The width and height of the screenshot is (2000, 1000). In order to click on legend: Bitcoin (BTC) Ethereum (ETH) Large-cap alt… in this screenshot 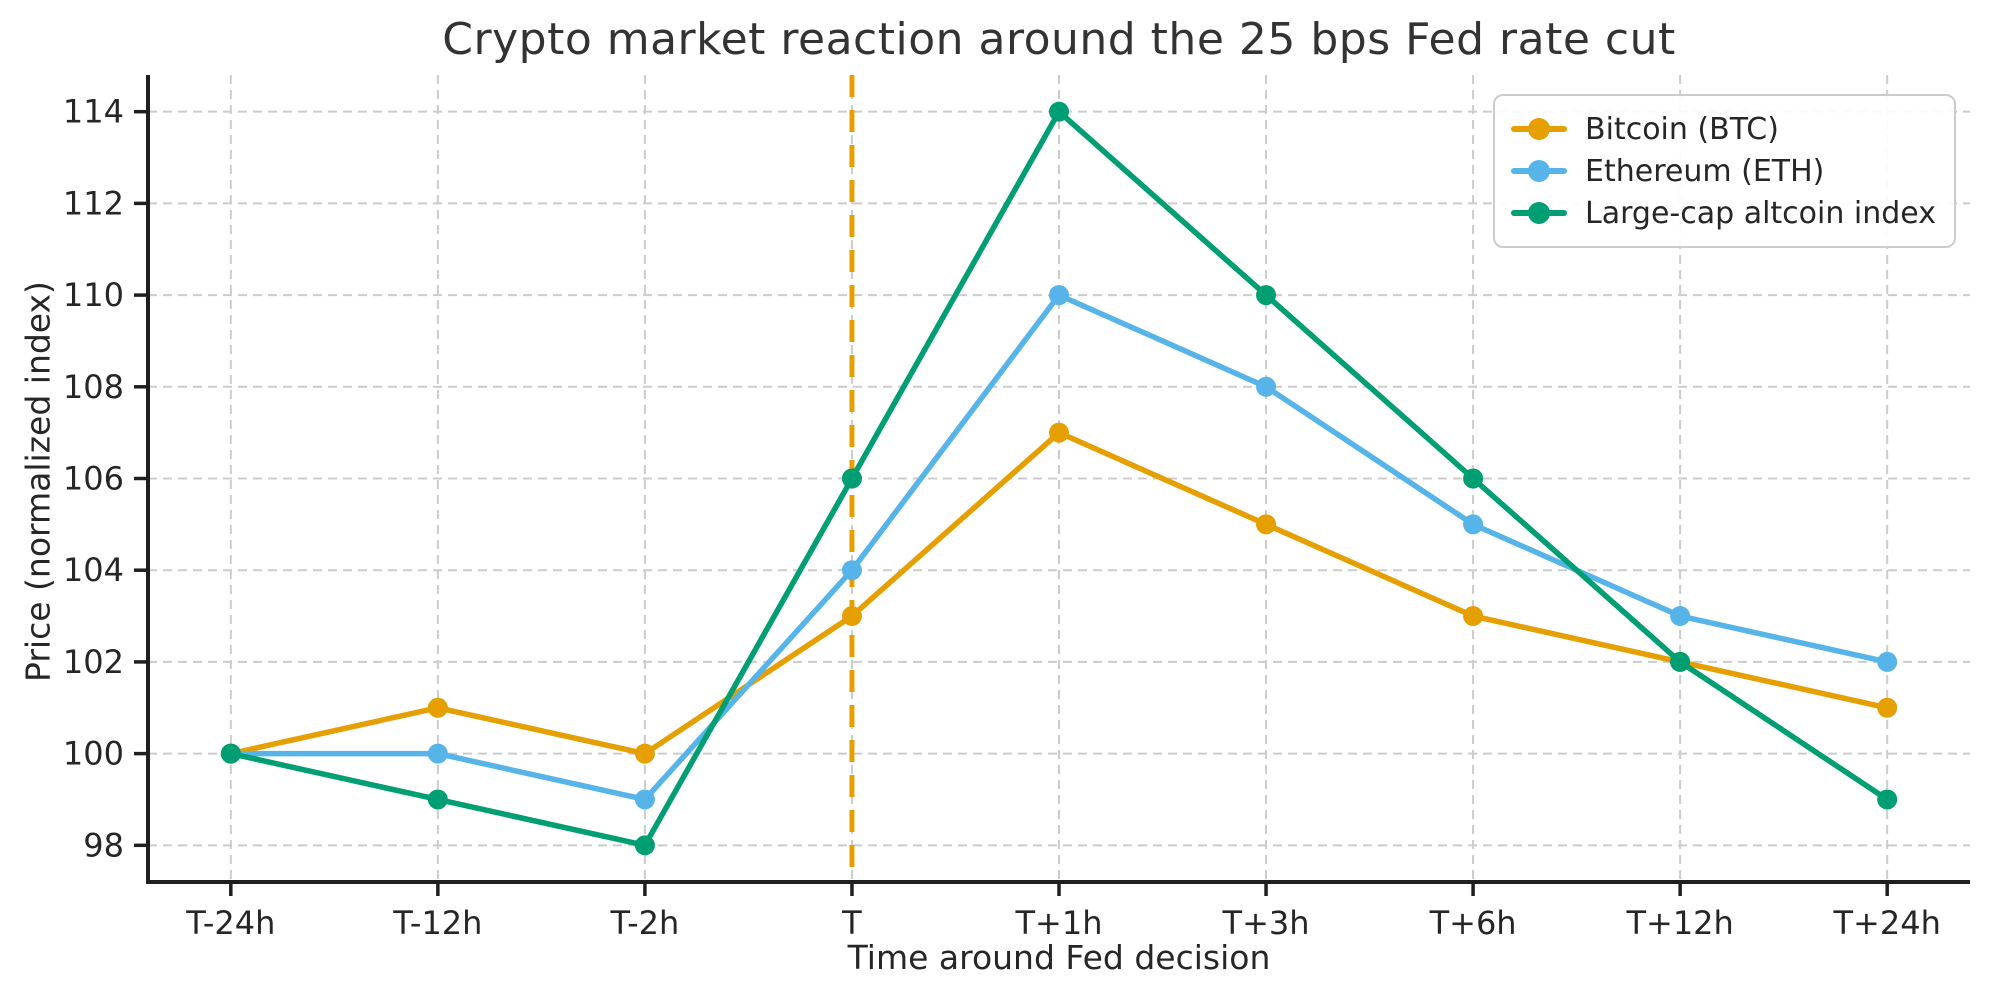, I will do `click(1724, 171)`.